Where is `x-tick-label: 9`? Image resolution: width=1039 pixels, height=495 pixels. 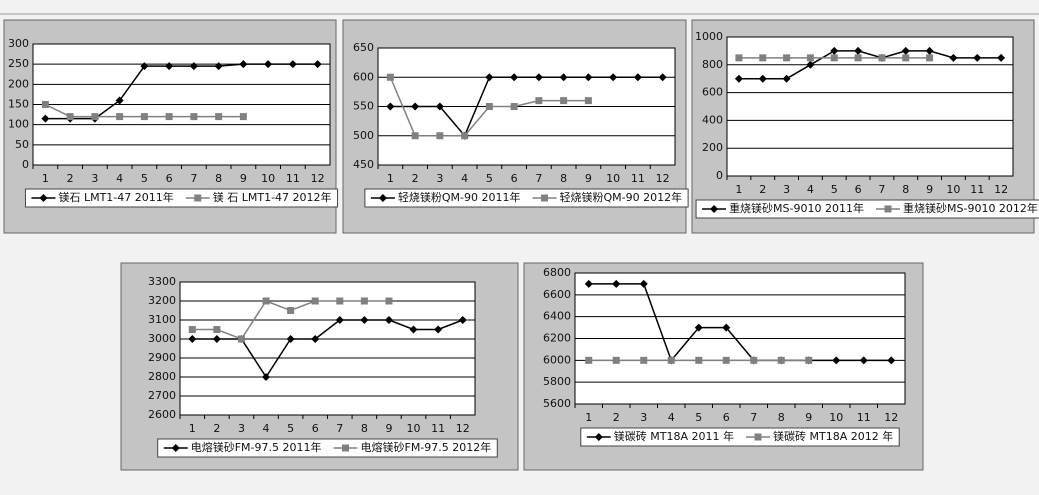 x-tick-label: 9 is located at coordinates (929, 189).